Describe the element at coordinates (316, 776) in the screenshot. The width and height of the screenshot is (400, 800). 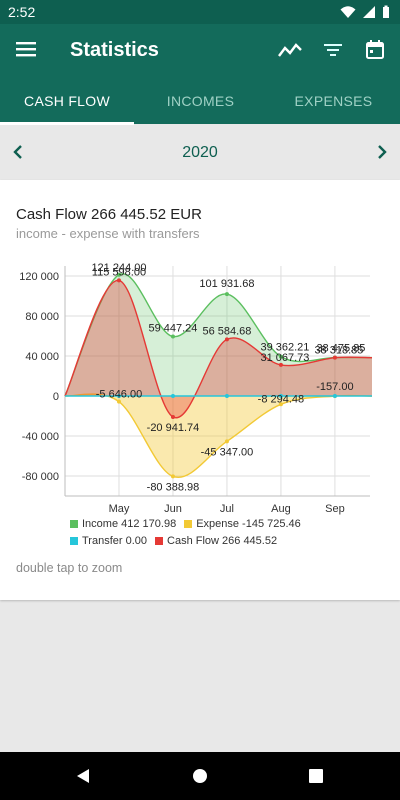
I see `recents-icon` at that location.